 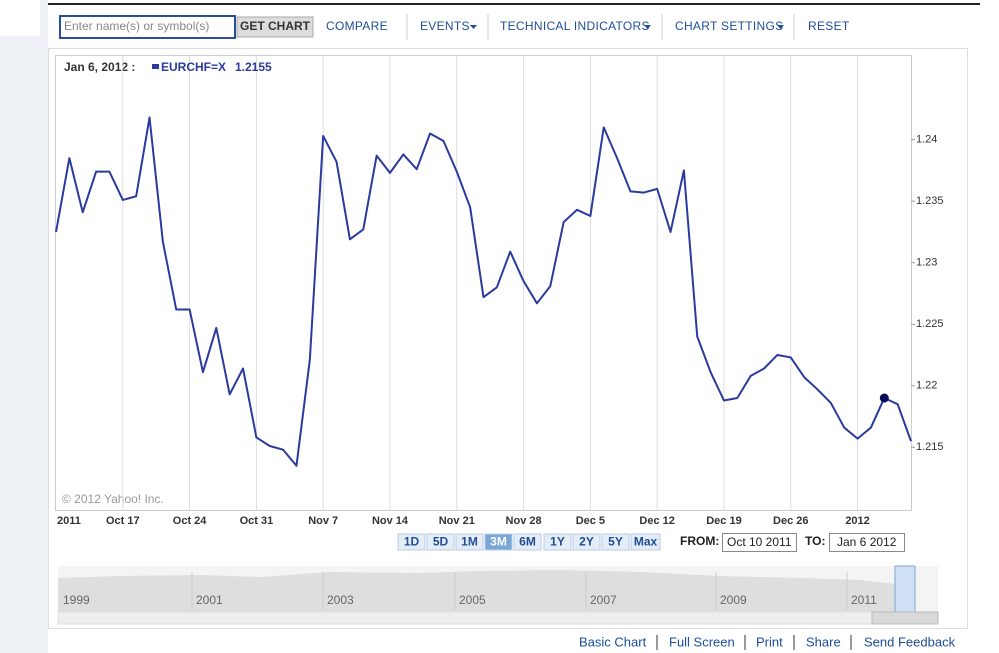 I want to click on x-tick-label: Dec 19, so click(x=723, y=521).